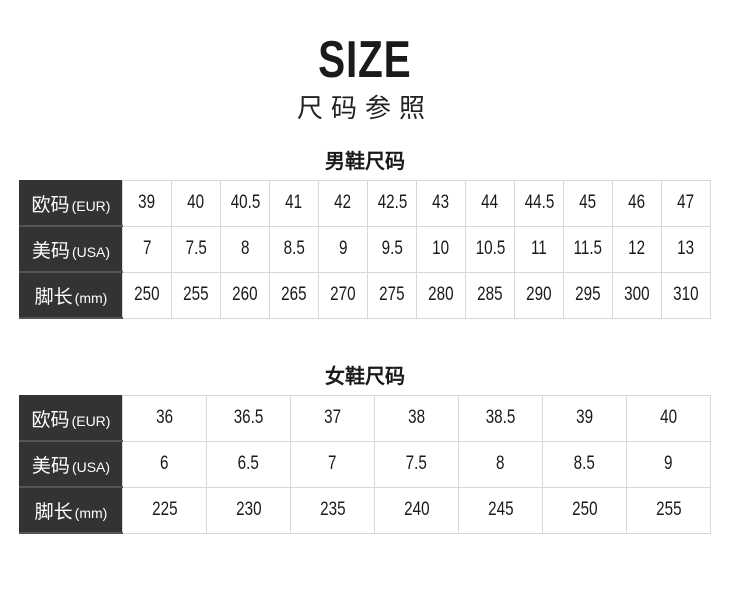 The width and height of the screenshot is (730, 604). I want to click on table-cell: 37, so click(332, 418).